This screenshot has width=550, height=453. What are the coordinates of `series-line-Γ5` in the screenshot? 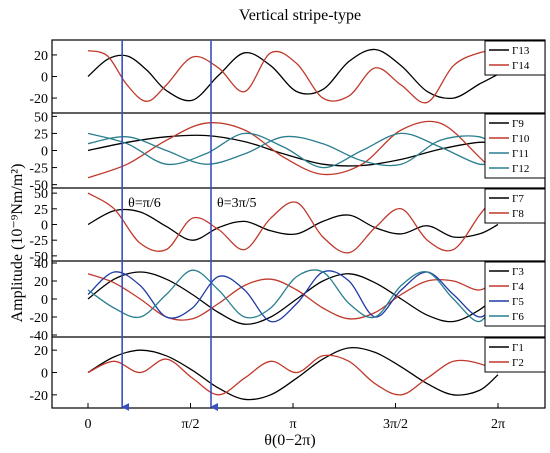 It's located at (293, 296).